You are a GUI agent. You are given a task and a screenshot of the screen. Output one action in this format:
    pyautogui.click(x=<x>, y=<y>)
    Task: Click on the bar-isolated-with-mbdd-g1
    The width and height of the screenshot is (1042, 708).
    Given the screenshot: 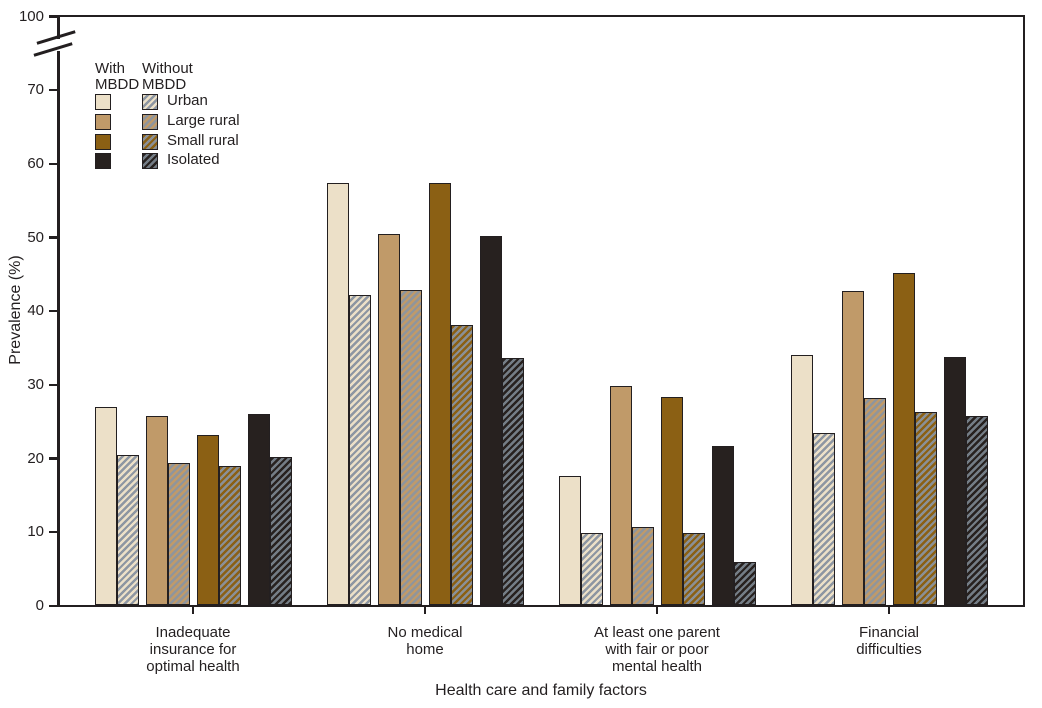 What is the action you would take?
    pyautogui.click(x=258, y=509)
    